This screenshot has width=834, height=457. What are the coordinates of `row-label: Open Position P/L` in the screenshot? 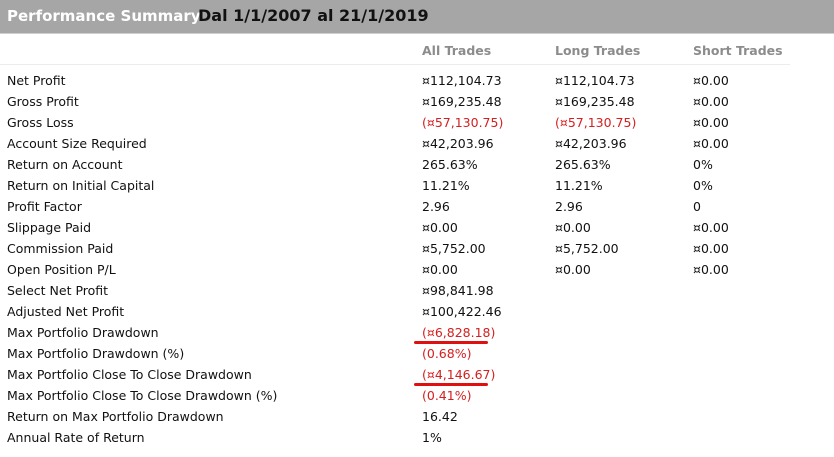 It's located at (61, 269).